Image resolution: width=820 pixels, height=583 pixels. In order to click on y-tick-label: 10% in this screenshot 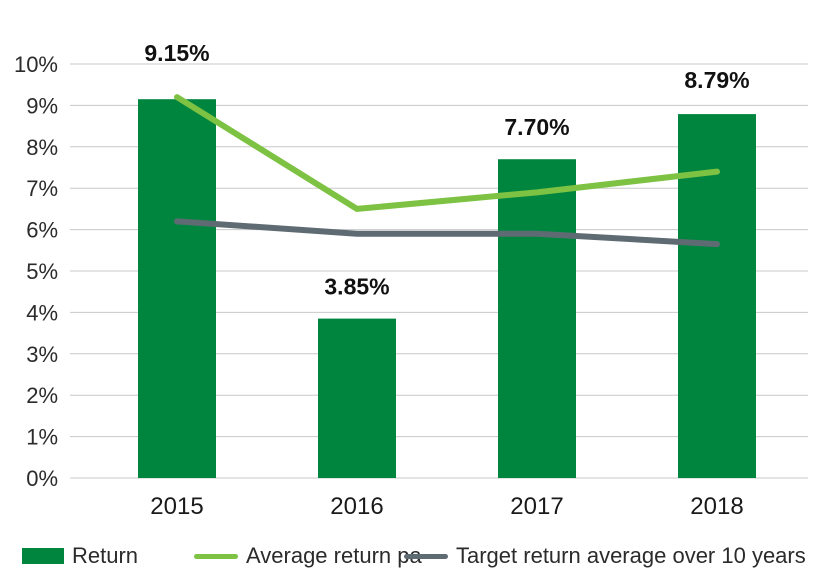, I will do `click(36, 64)`.